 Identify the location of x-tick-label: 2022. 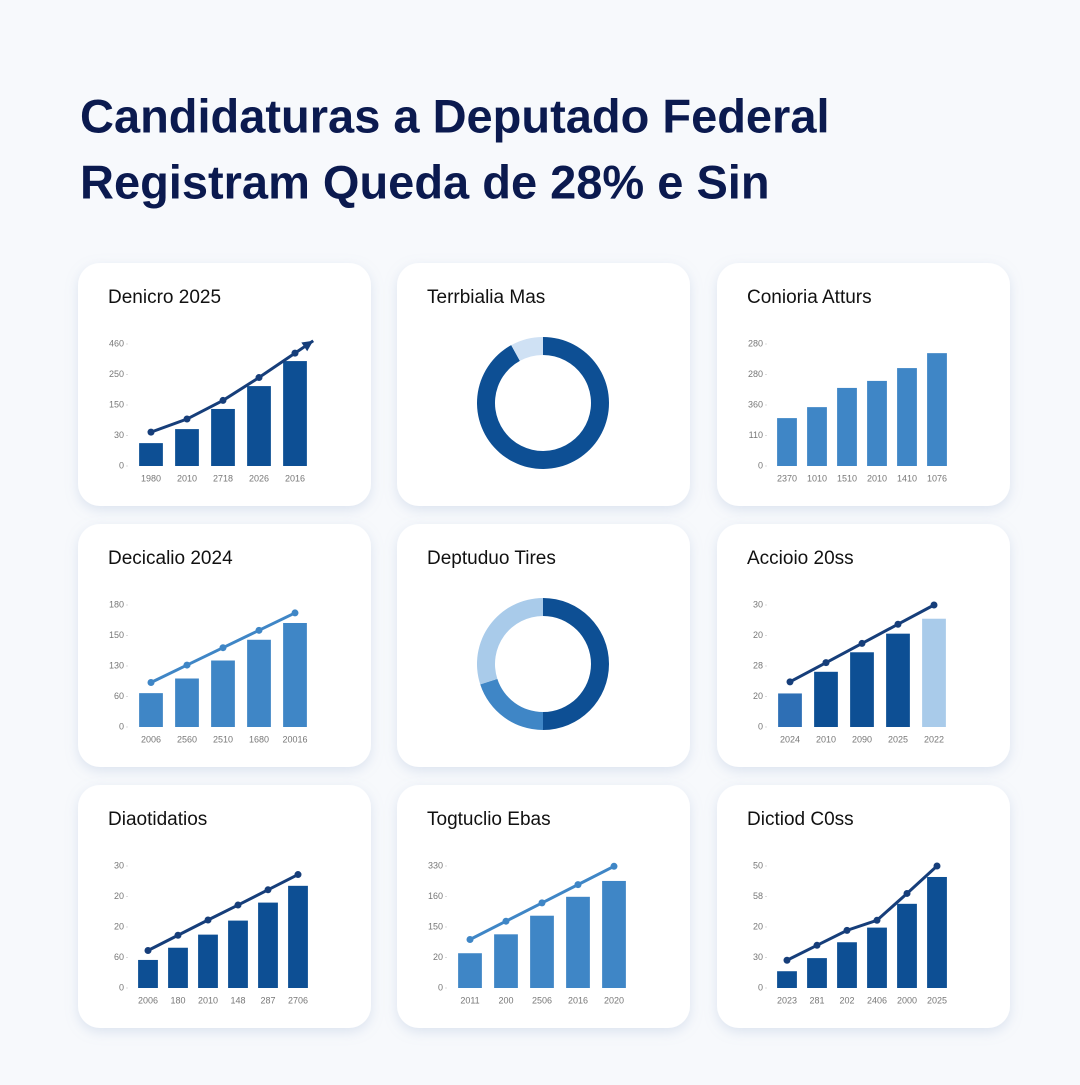
(934, 739).